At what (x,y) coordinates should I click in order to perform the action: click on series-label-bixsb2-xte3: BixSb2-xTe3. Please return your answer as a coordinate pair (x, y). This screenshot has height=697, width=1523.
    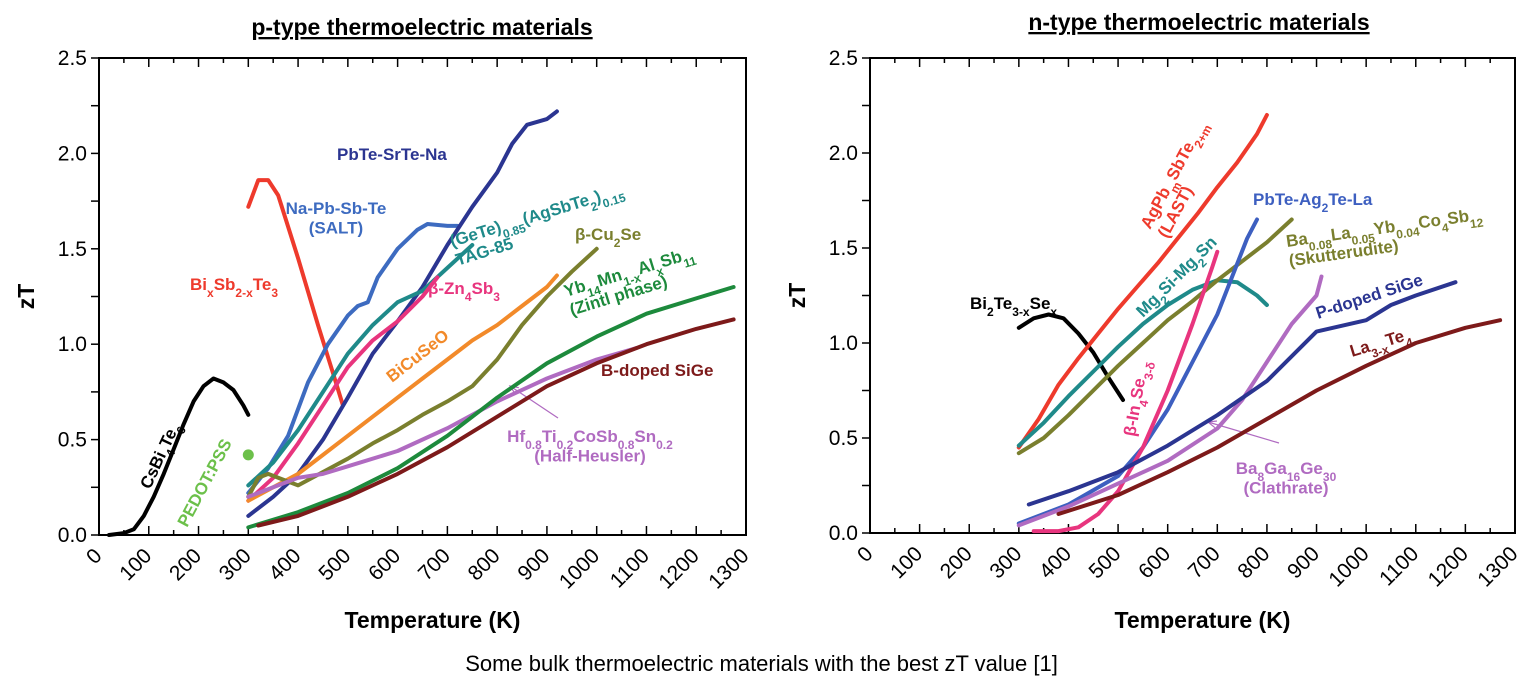
    Looking at the image, I should click on (234, 287).